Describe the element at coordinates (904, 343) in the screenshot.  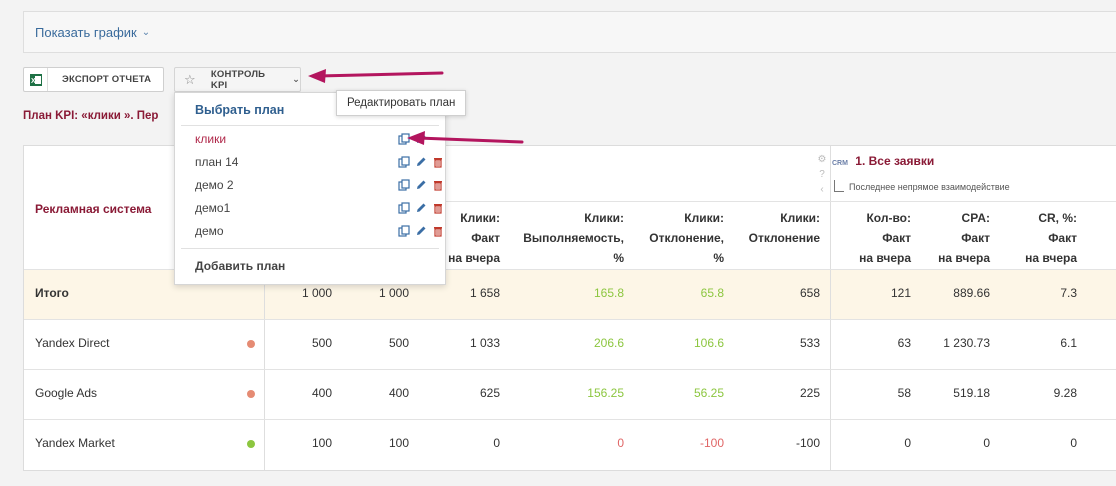
I see `table-cell: 63` at that location.